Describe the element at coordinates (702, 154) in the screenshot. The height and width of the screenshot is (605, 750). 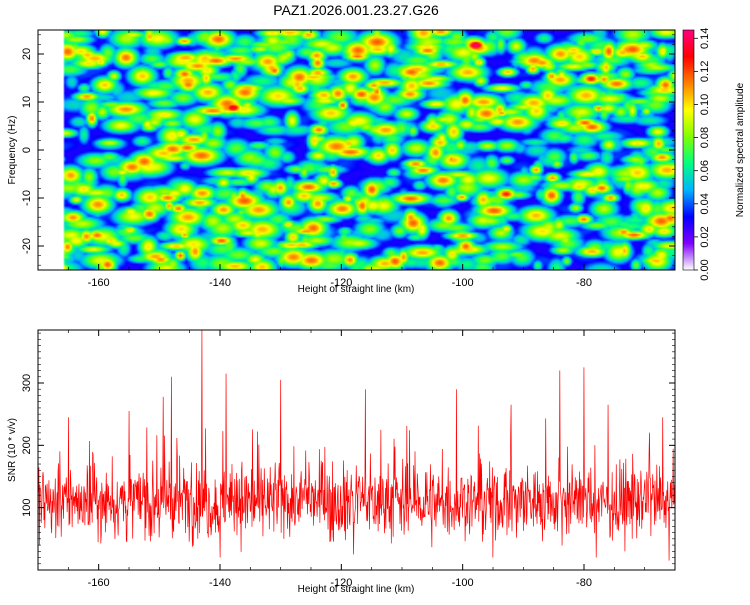
I see `colorbar-ticks: 0.00 0.02 0.04 0.06 0.08 0.10 0.12 0.14` at that location.